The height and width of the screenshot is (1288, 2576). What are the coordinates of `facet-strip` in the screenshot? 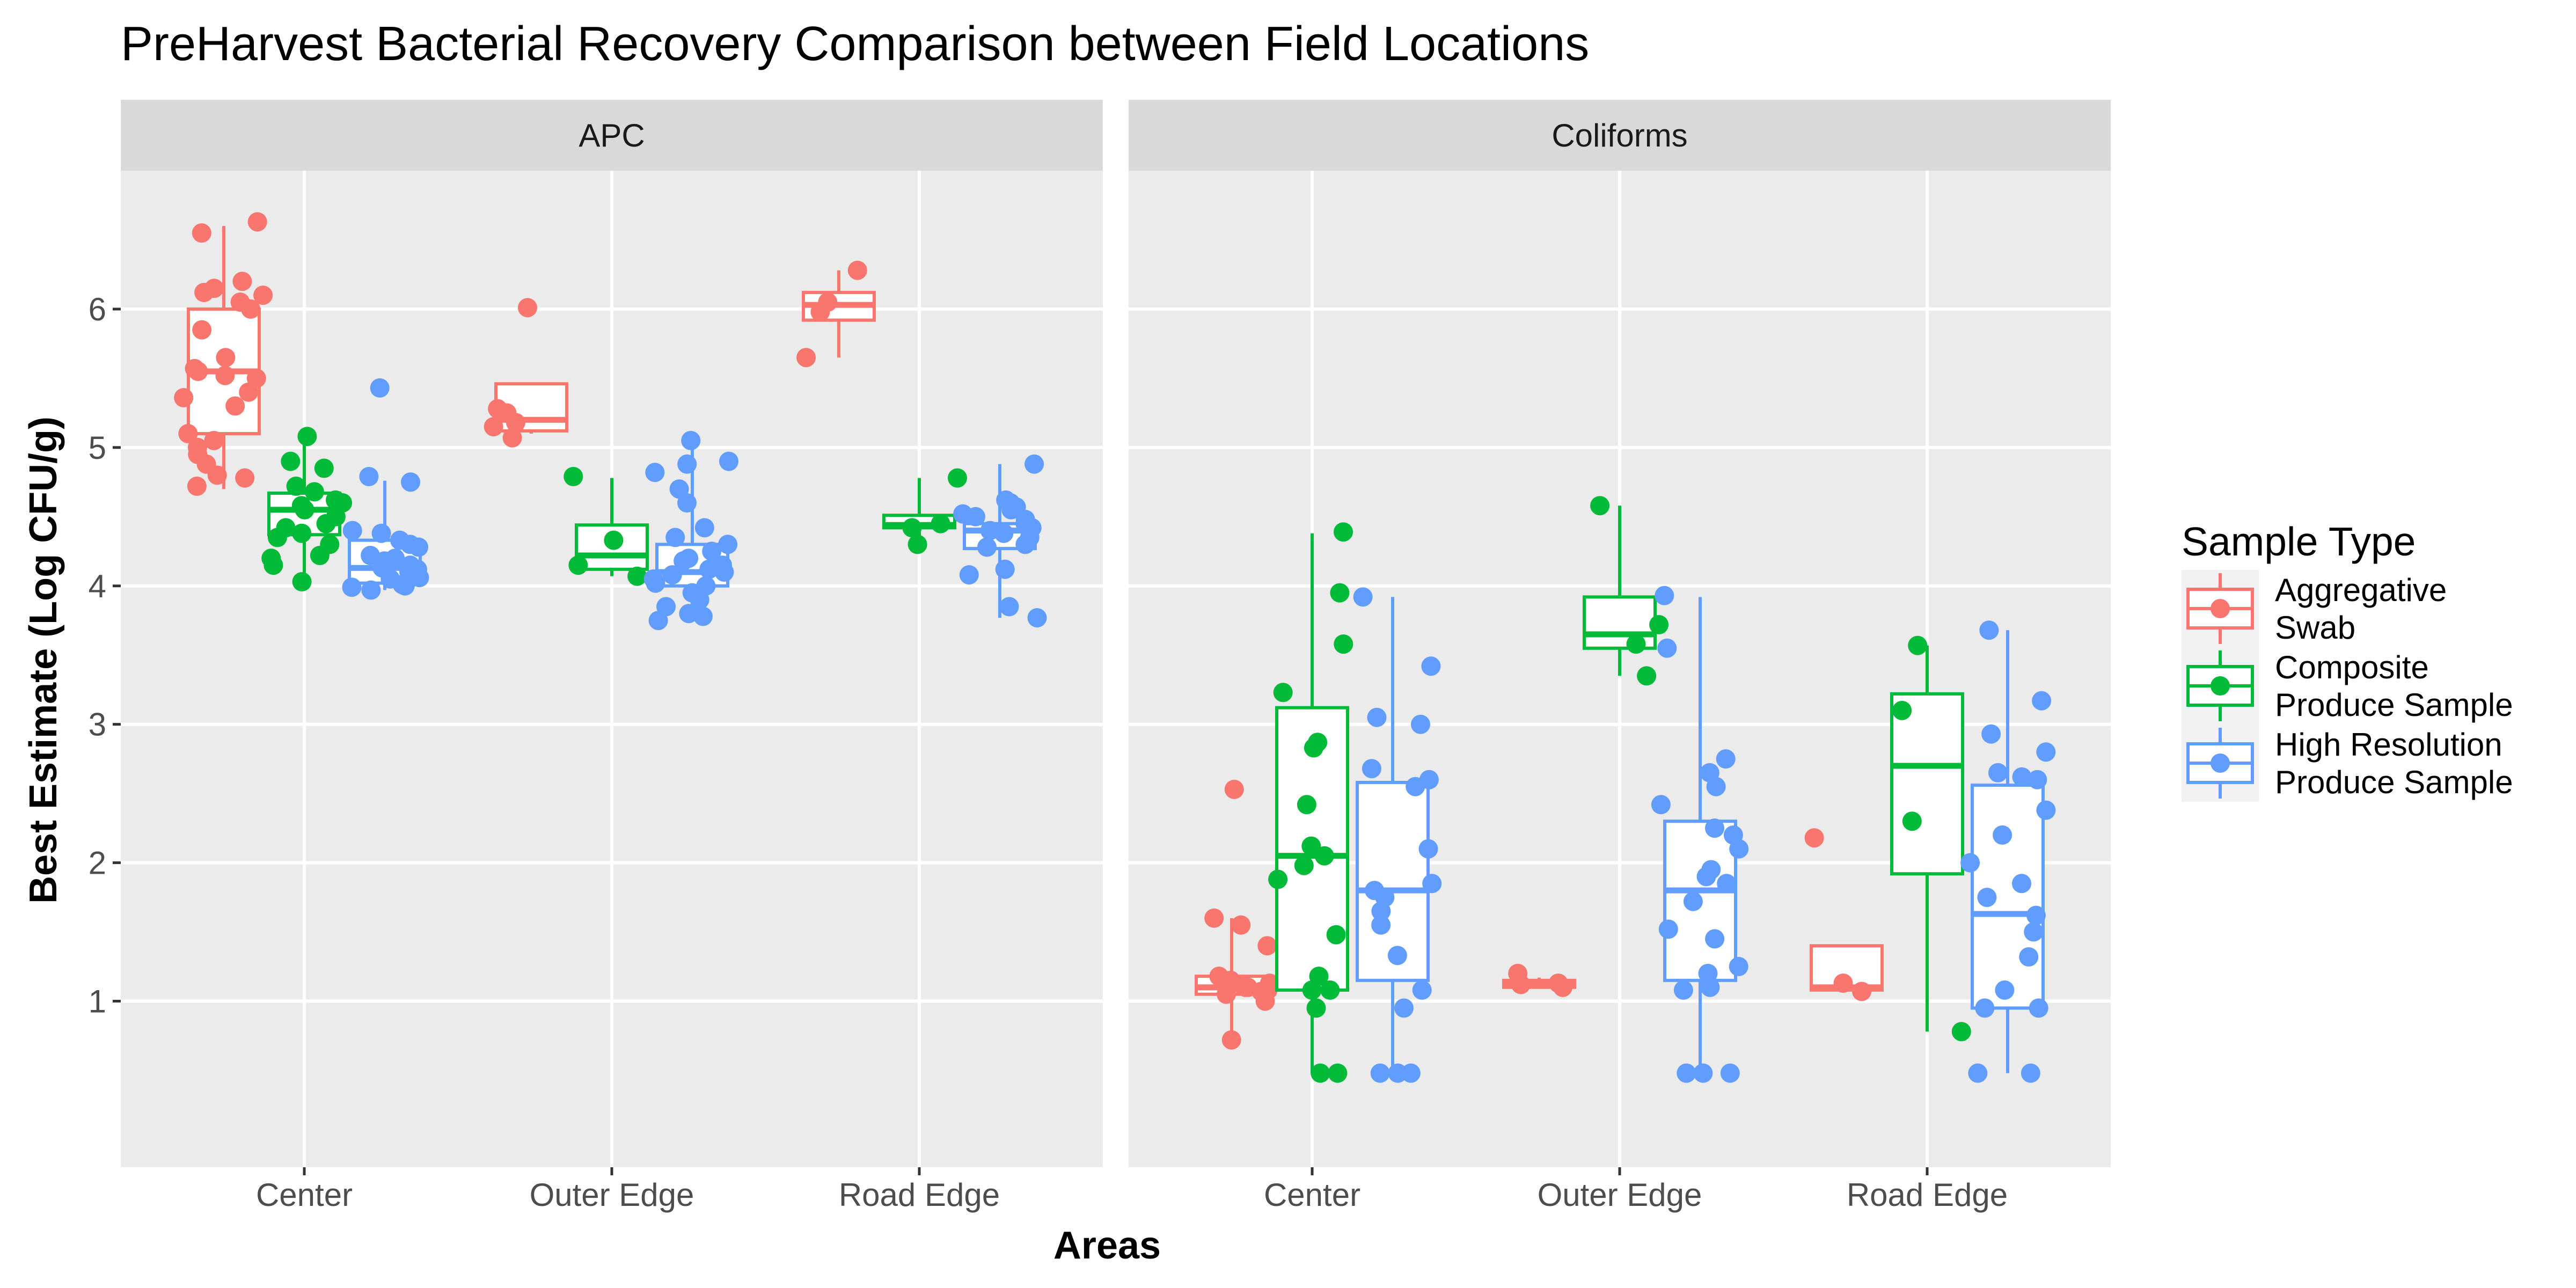 It's located at (612, 135).